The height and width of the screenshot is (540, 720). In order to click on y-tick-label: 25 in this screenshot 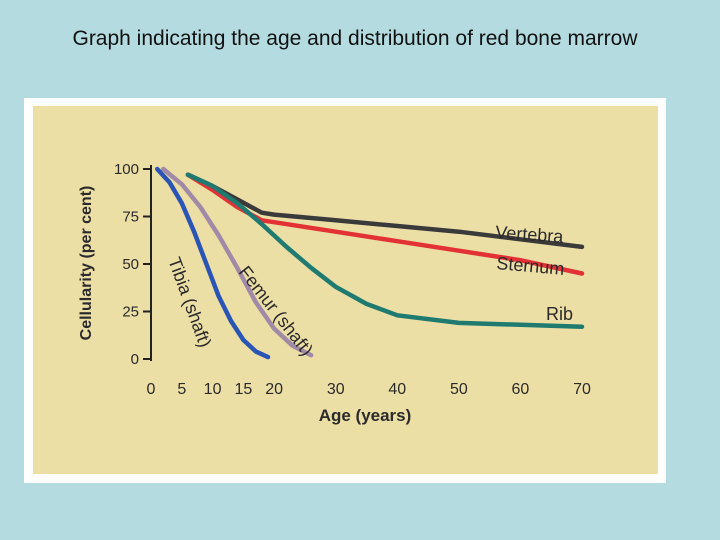, I will do `click(130, 312)`.